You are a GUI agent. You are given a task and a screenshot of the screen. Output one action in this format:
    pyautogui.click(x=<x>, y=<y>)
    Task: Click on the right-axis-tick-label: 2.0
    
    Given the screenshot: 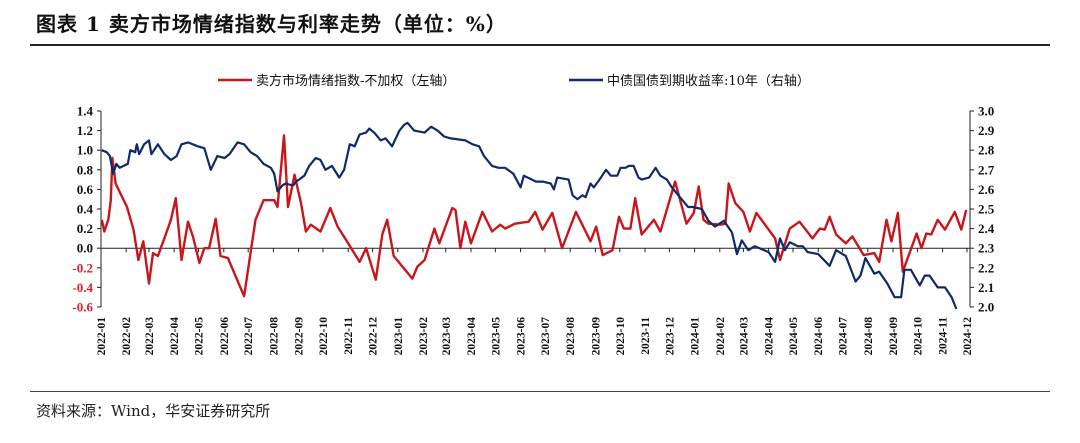 What is the action you would take?
    pyautogui.click(x=986, y=307)
    